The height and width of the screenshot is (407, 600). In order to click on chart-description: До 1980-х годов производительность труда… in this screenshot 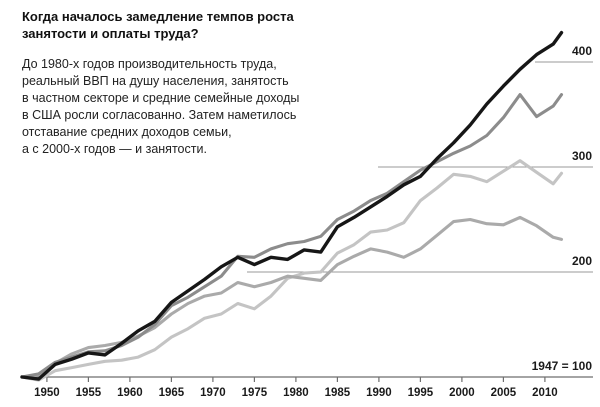, I will do `click(161, 106)`.